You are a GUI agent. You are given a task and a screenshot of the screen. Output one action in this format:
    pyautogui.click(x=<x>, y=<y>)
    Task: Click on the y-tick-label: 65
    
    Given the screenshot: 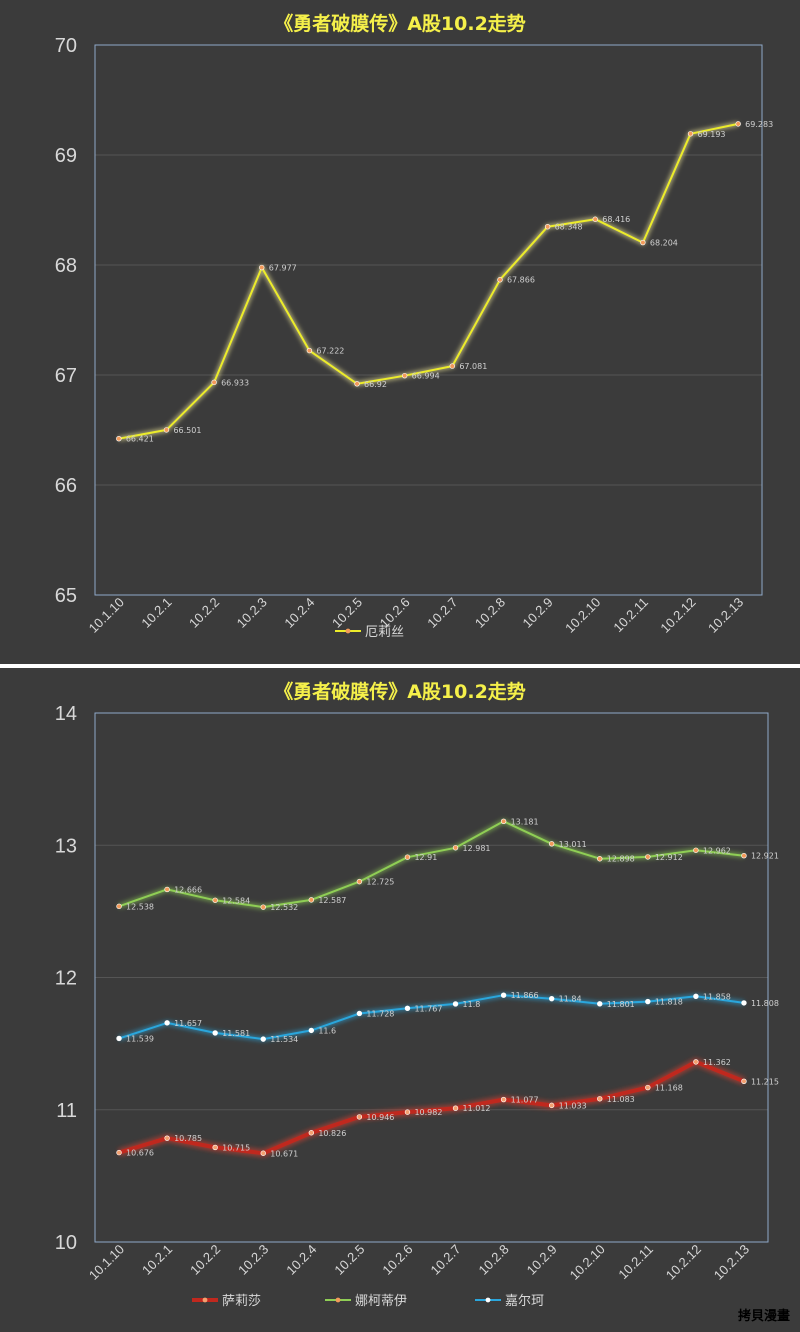 What is the action you would take?
    pyautogui.click(x=66, y=596)
    